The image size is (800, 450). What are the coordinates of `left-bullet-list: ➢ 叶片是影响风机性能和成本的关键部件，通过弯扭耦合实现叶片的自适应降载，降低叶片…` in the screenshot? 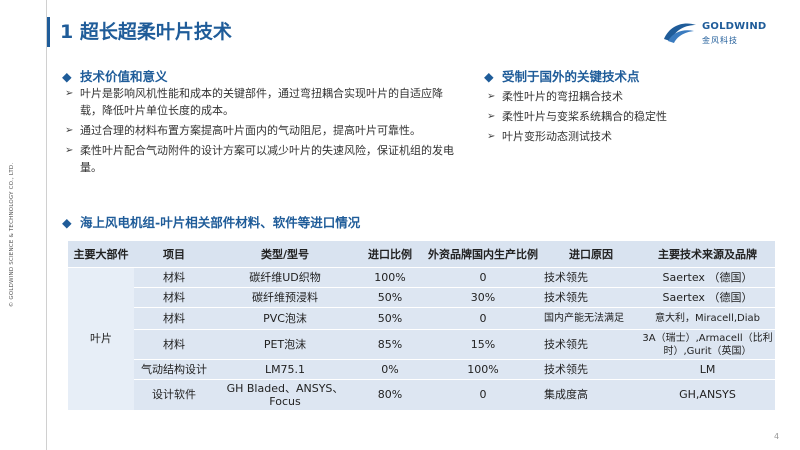 It's located at (259, 132).